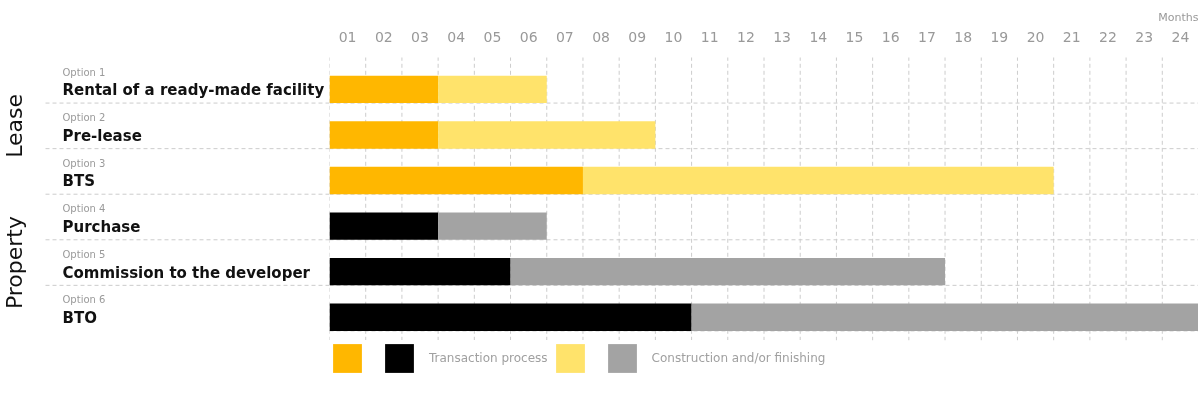 The image size is (1200, 404). Describe the element at coordinates (1108, 36) in the screenshot. I see `x-tick-label: 22` at that location.